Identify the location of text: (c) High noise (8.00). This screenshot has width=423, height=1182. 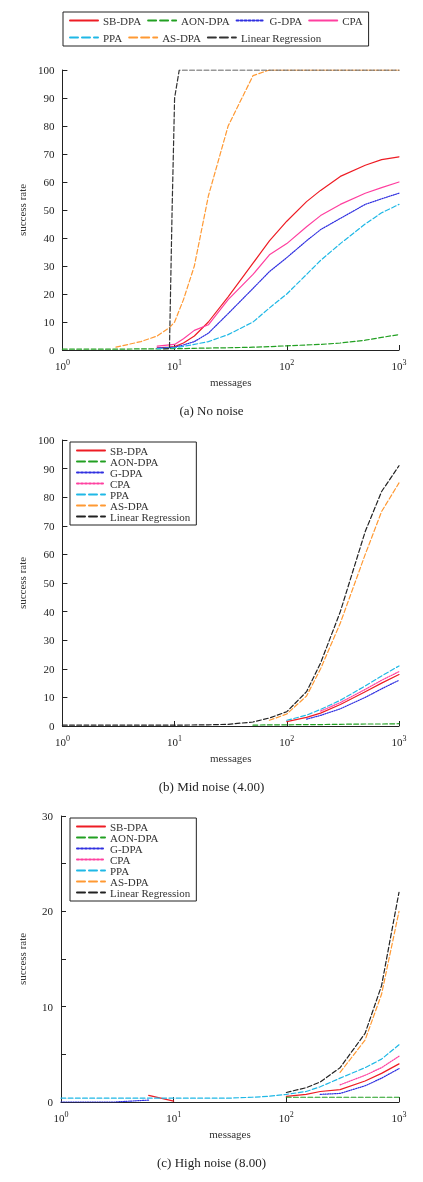
(211, 1162).